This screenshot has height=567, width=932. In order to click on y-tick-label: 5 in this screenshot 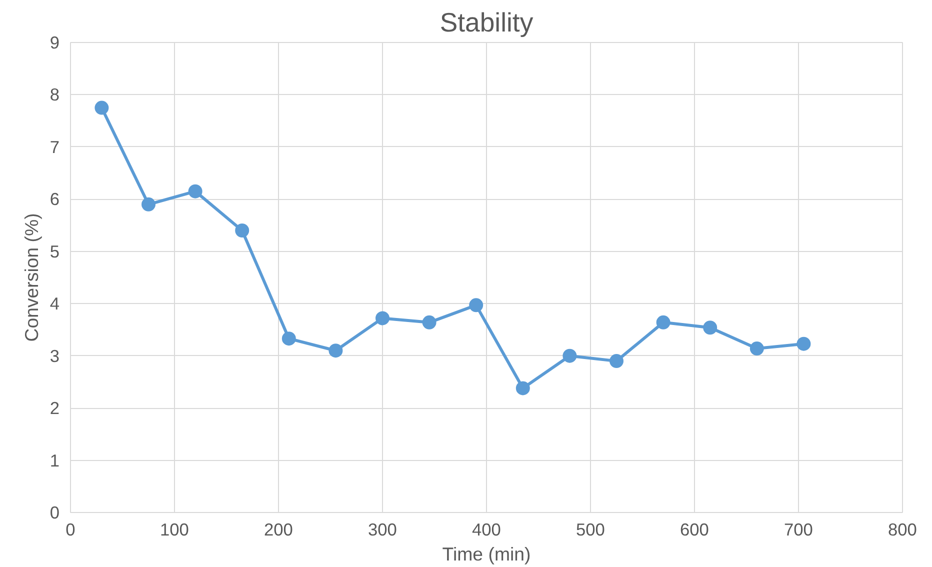, I will do `click(55, 251)`.